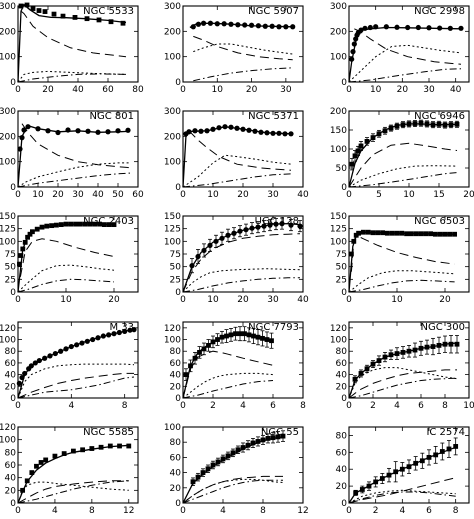 The image size is (474, 519). Describe the element at coordinates (10, 255) in the screenshot. I see `y-tick-label: 75` at that location.